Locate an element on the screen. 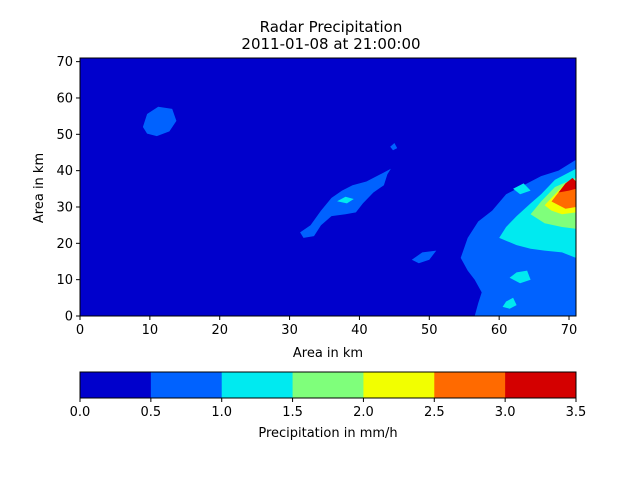  x-tick-label: 60 is located at coordinates (499, 330).